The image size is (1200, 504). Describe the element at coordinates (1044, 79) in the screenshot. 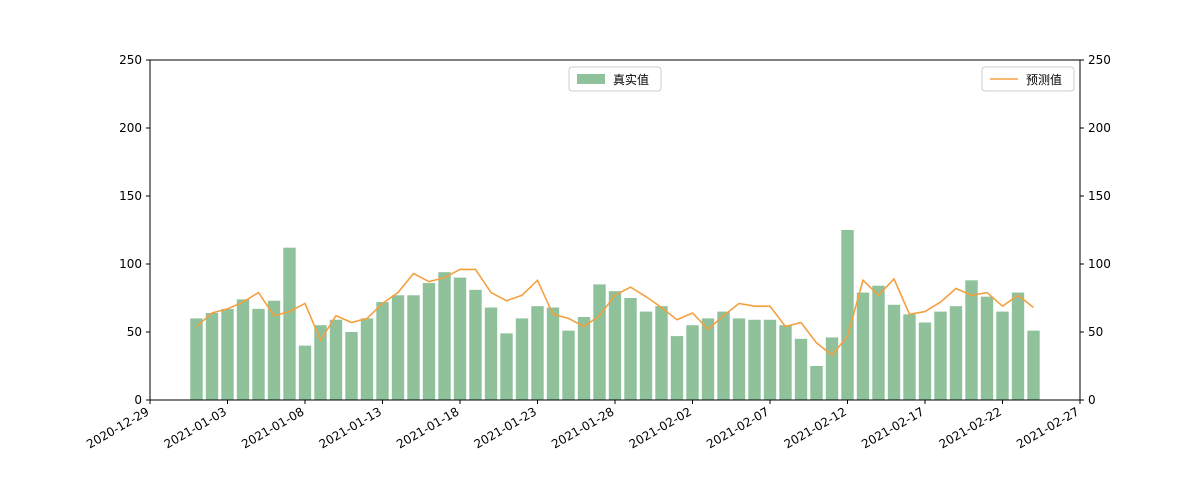

I see `legend-label: 预测值` at that location.